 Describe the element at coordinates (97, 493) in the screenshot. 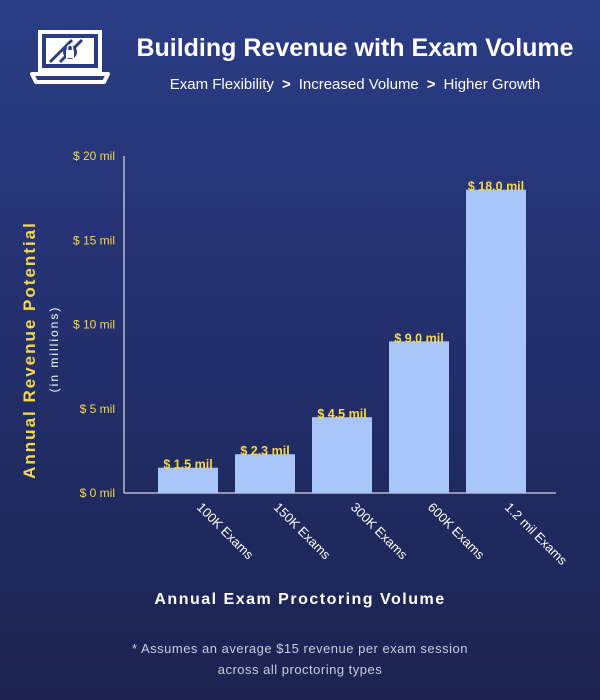

I see `y-tick-label: $ 0 mil` at that location.